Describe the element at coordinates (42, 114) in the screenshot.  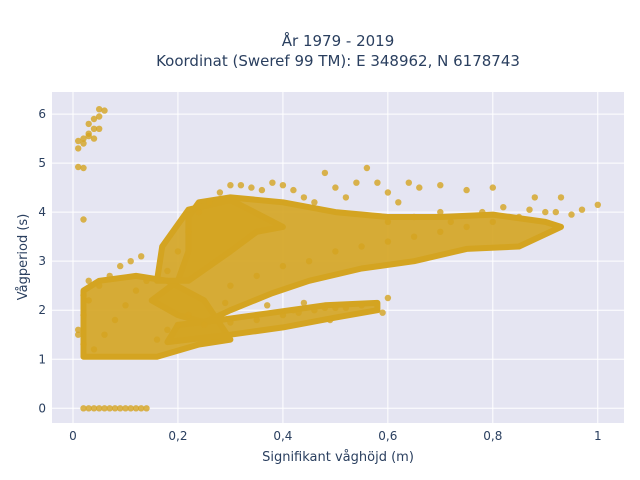
I see `y-tick-label: 6` at that location.